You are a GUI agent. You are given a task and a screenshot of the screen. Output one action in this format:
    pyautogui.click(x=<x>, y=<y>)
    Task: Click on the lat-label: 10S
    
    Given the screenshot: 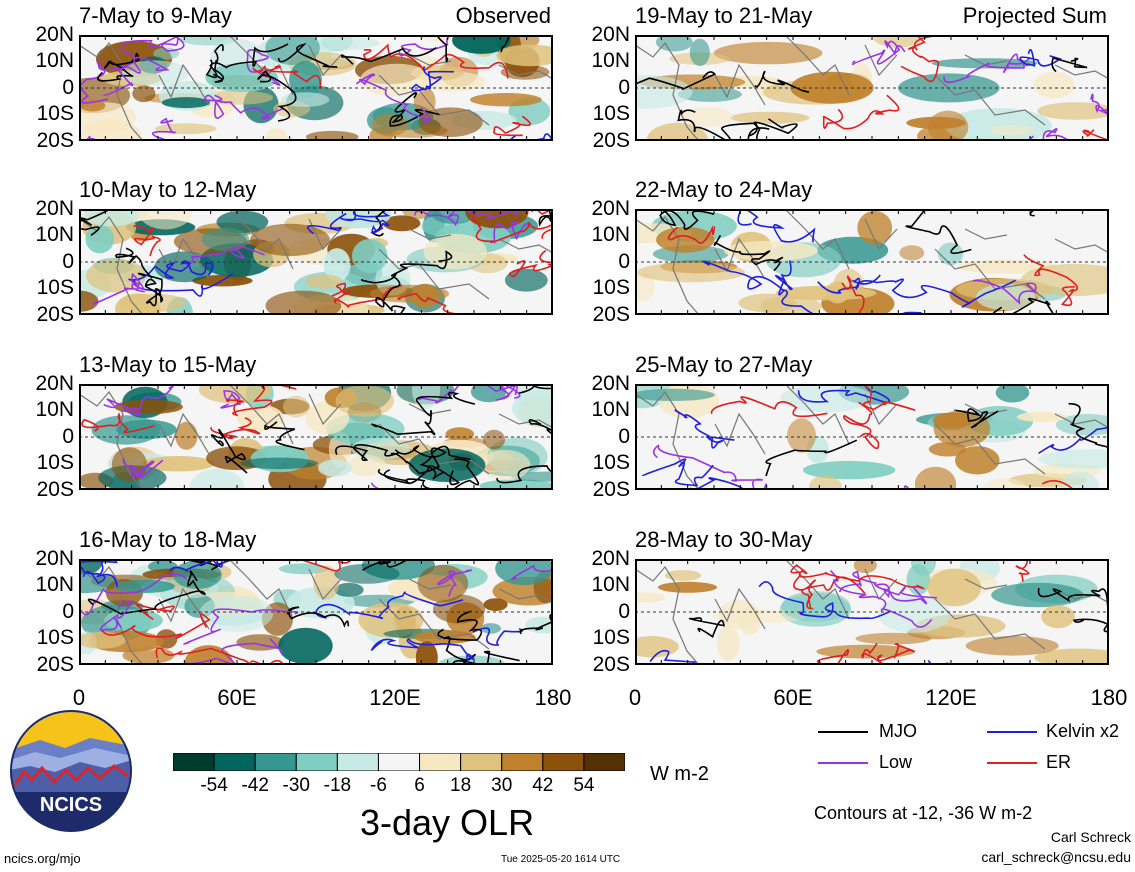 What is the action you would take?
    pyautogui.click(x=55, y=287)
    